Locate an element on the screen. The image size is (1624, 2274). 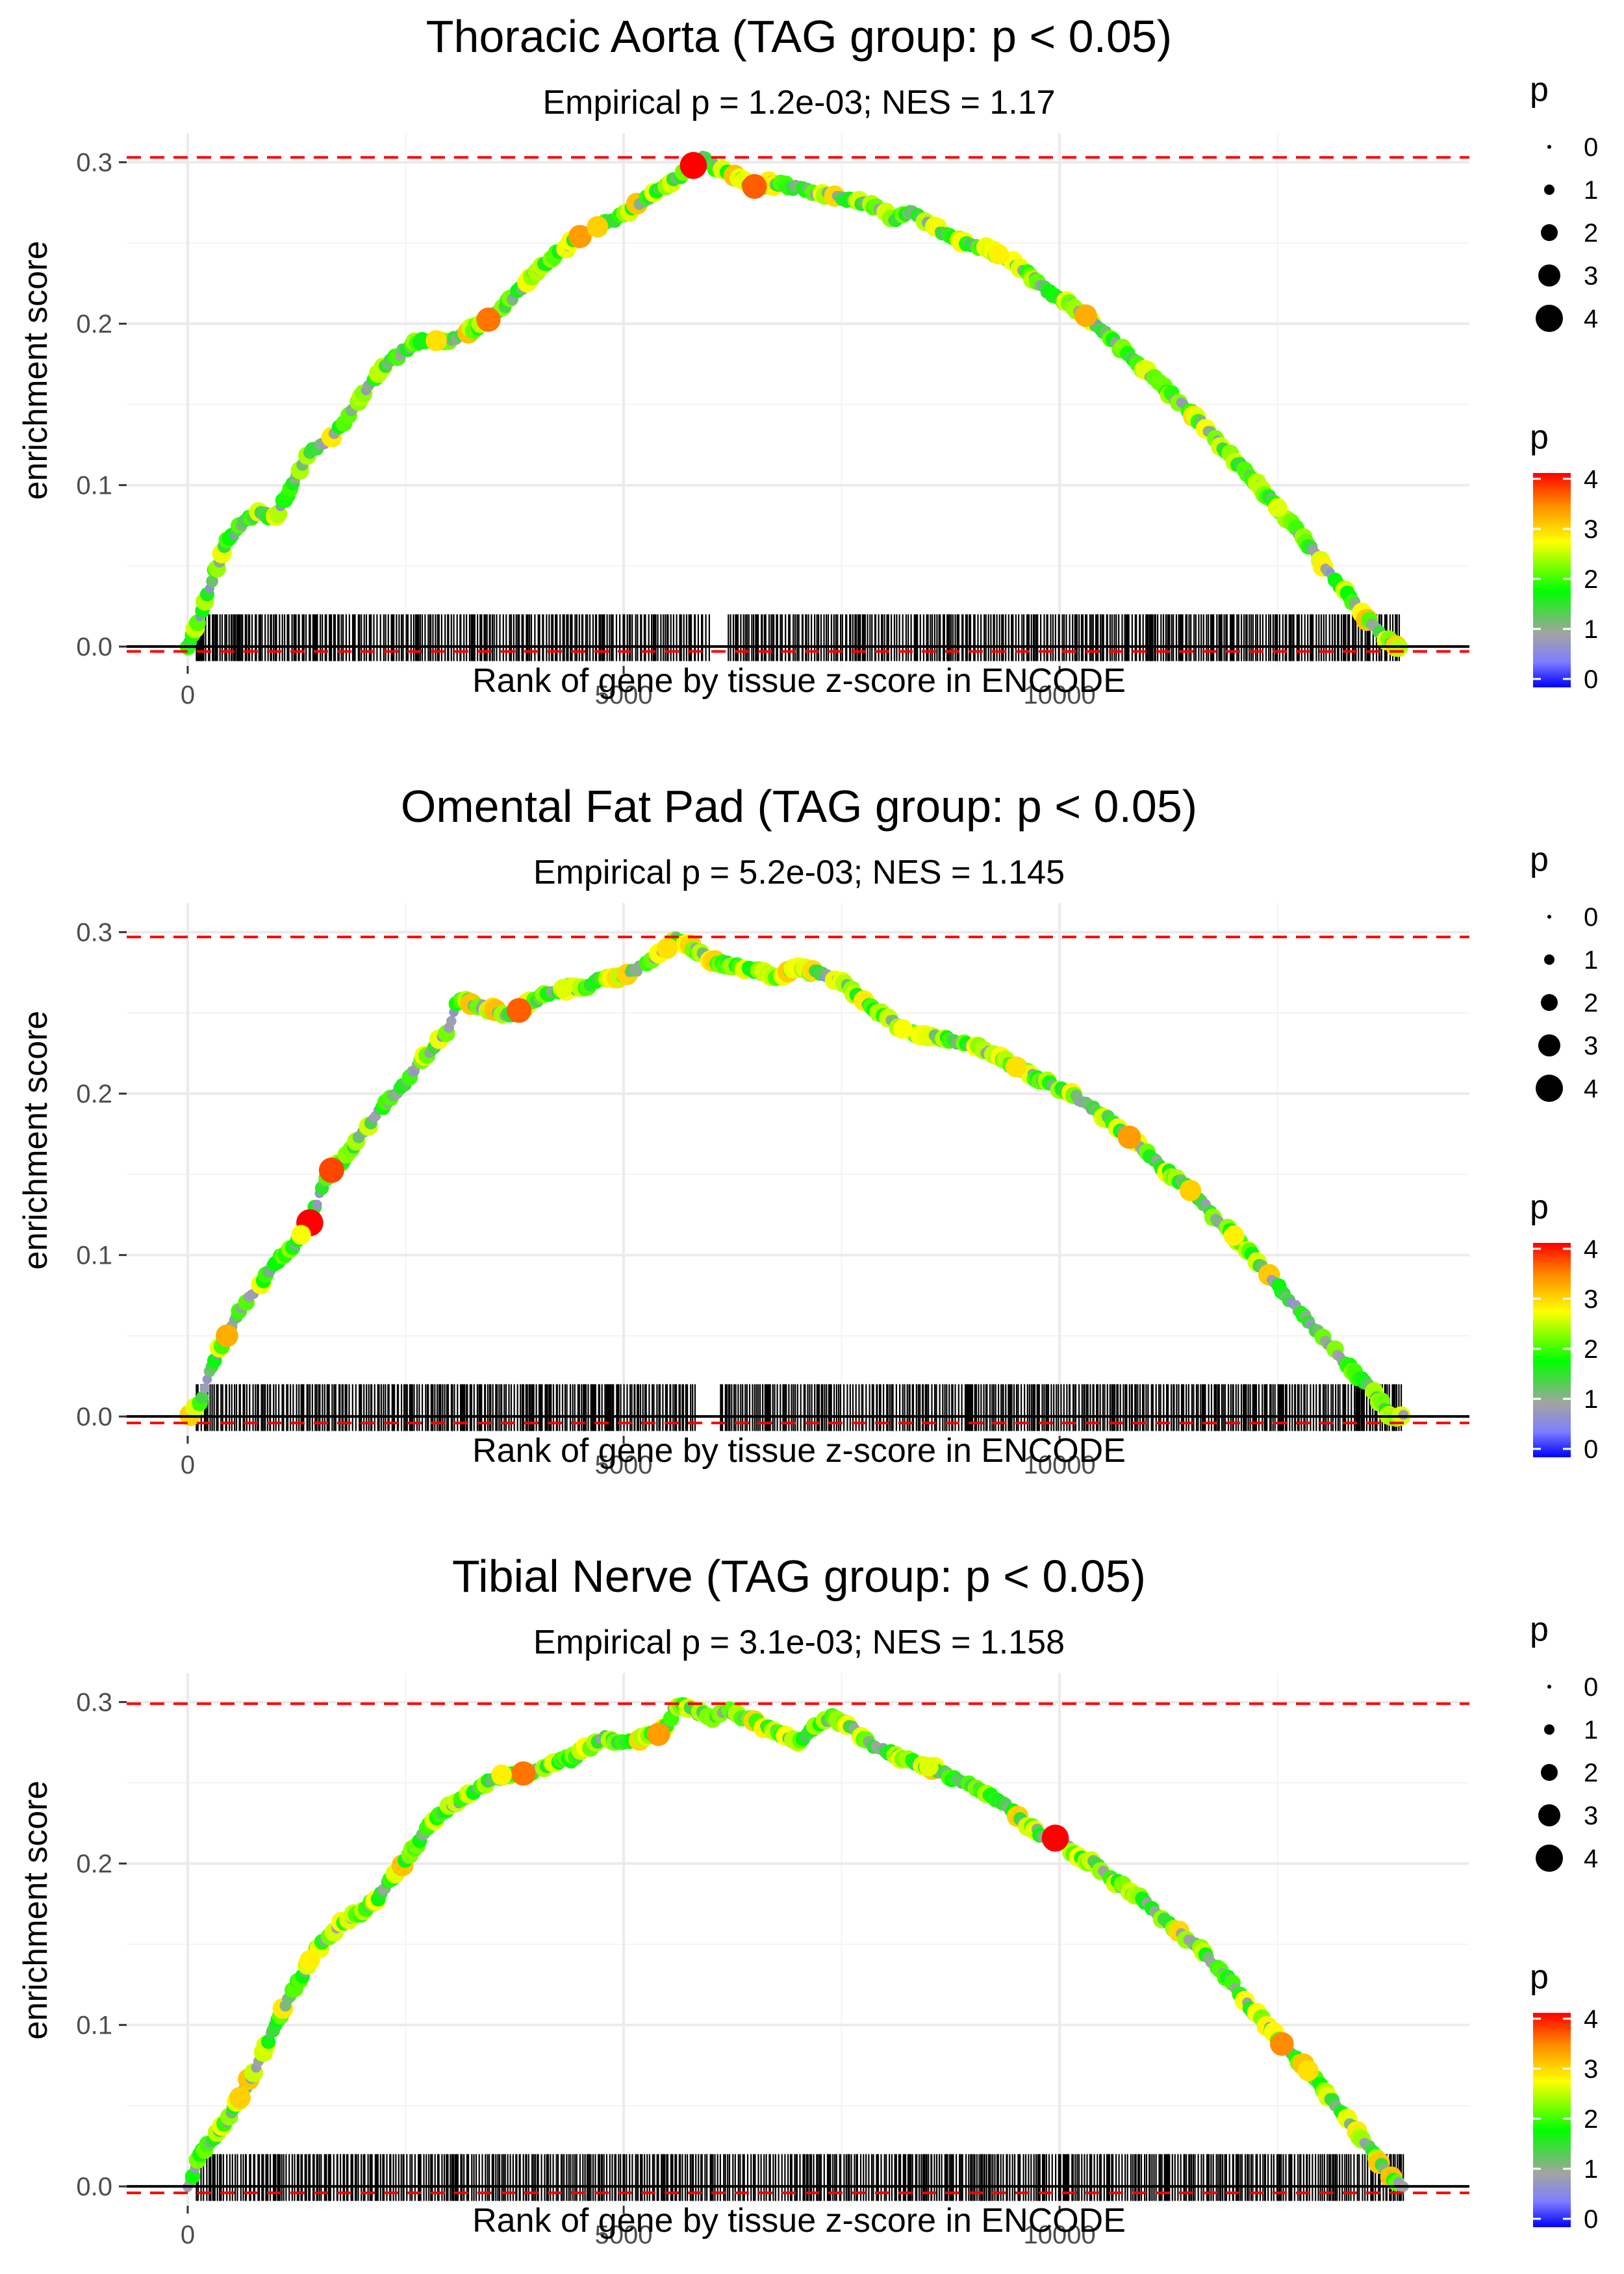
panel-3-rug is located at coordinates (800, 2177).